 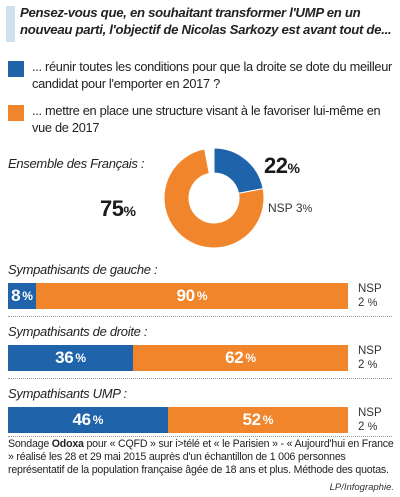 What do you see at coordinates (67, 393) in the screenshot?
I see `bar-title-ump: Sympathisants UMP :` at bounding box center [67, 393].